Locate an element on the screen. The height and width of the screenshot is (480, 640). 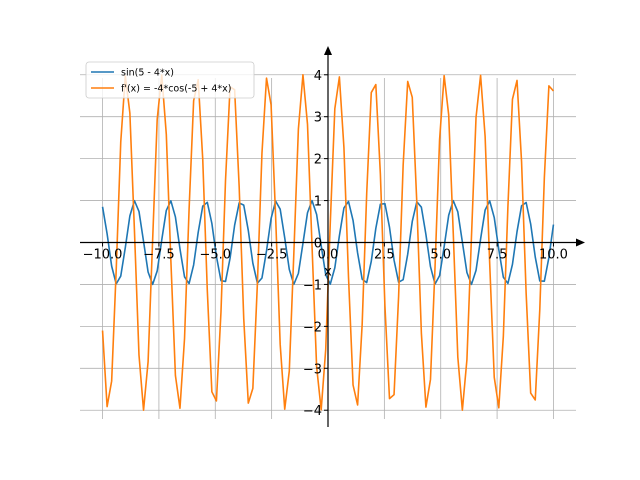
y-tick-label-5: 1 is located at coordinates (318, 202).